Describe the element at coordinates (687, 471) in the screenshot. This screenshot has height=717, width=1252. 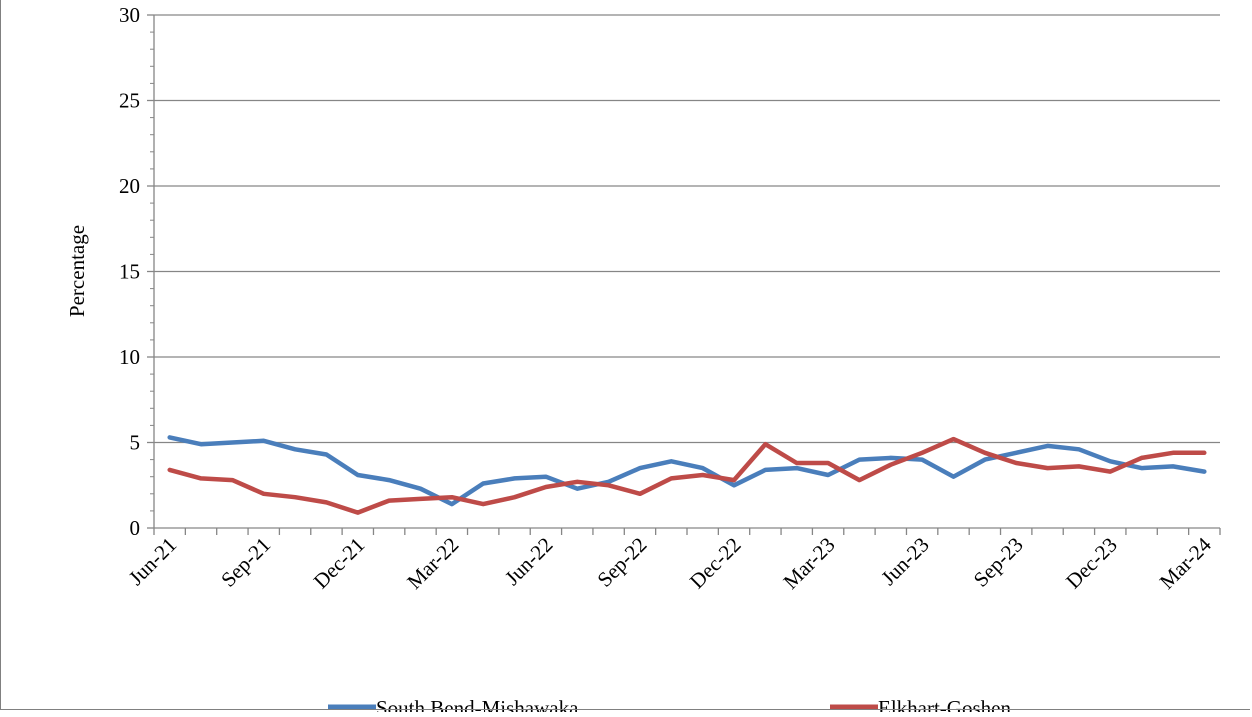
I see `series-line-south-bend-mishawaka` at that location.